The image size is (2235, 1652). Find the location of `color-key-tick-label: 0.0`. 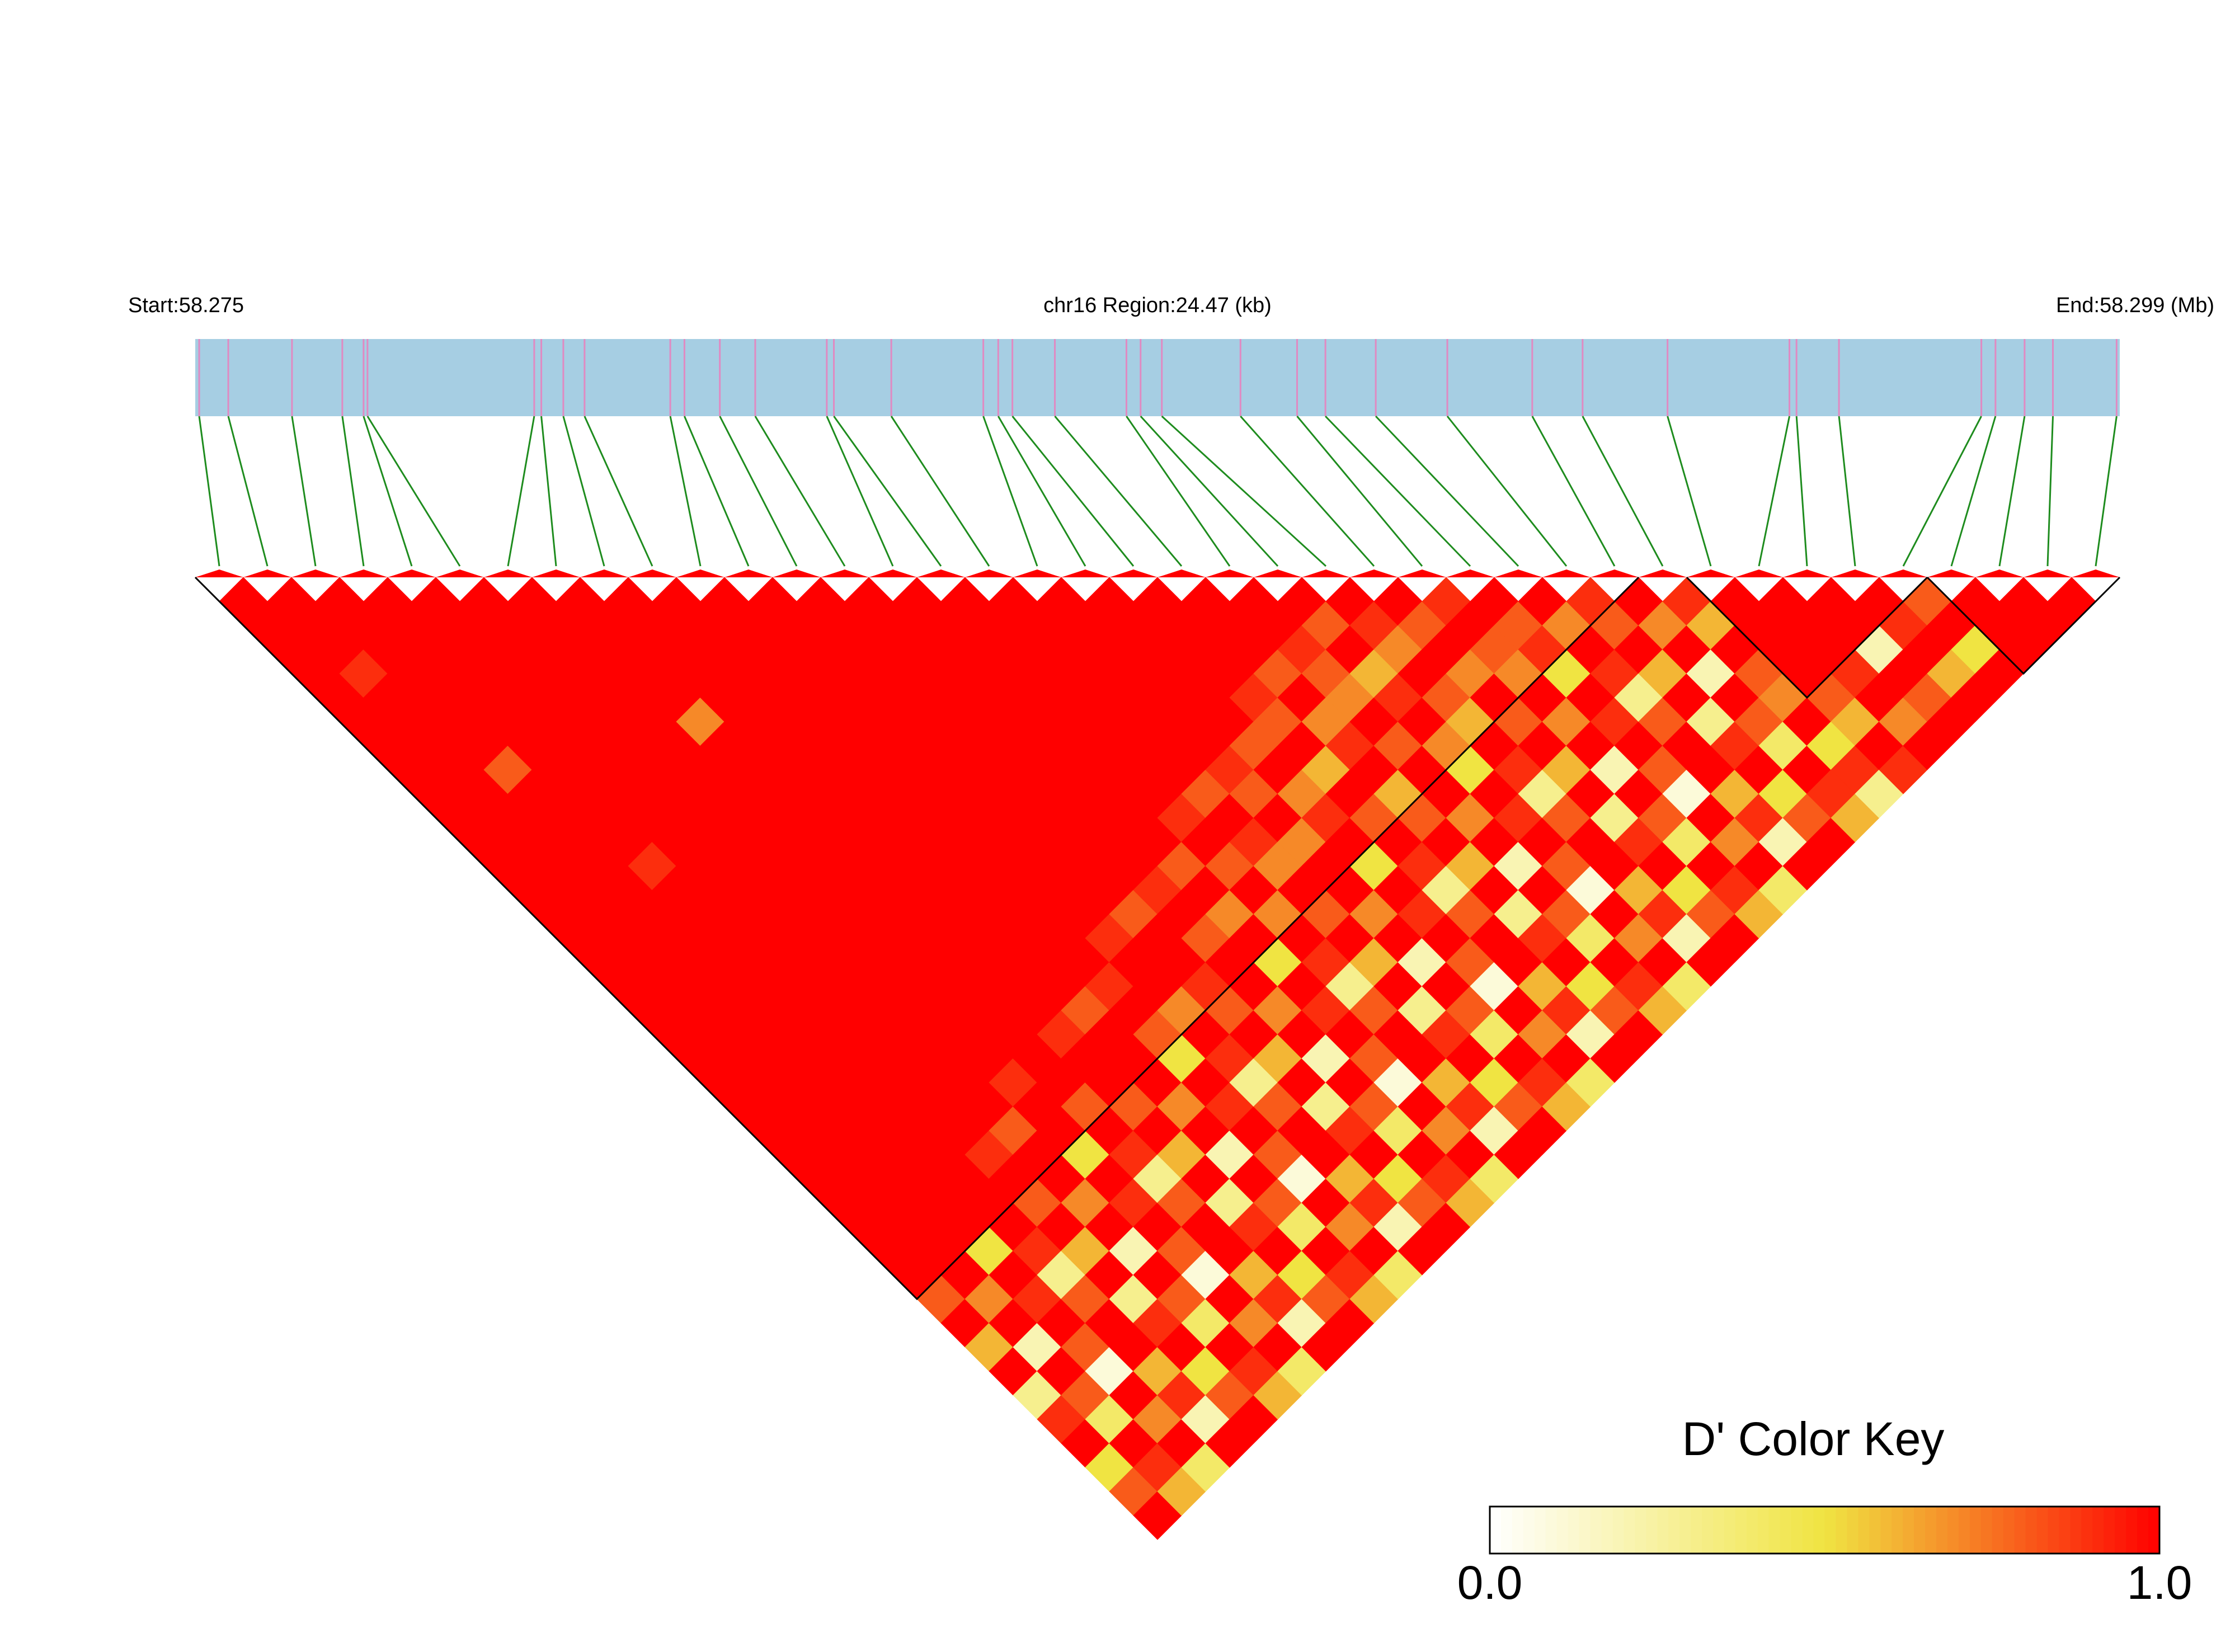

color-key-tick-label: 0.0 is located at coordinates (1490, 1582).